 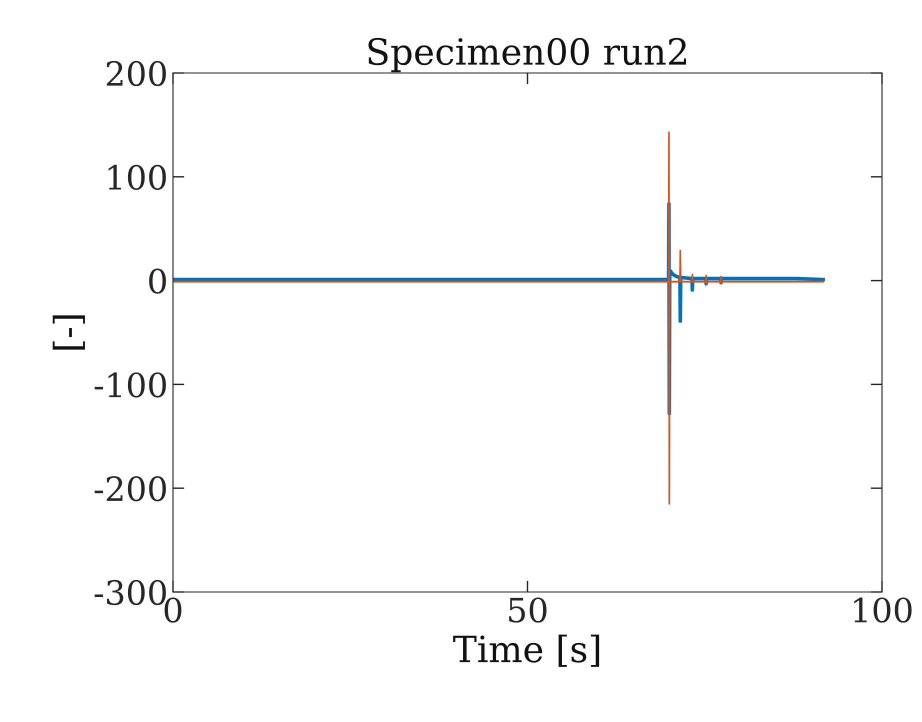 What do you see at coordinates (130, 489) in the screenshot?
I see `y-tick-label: -200` at bounding box center [130, 489].